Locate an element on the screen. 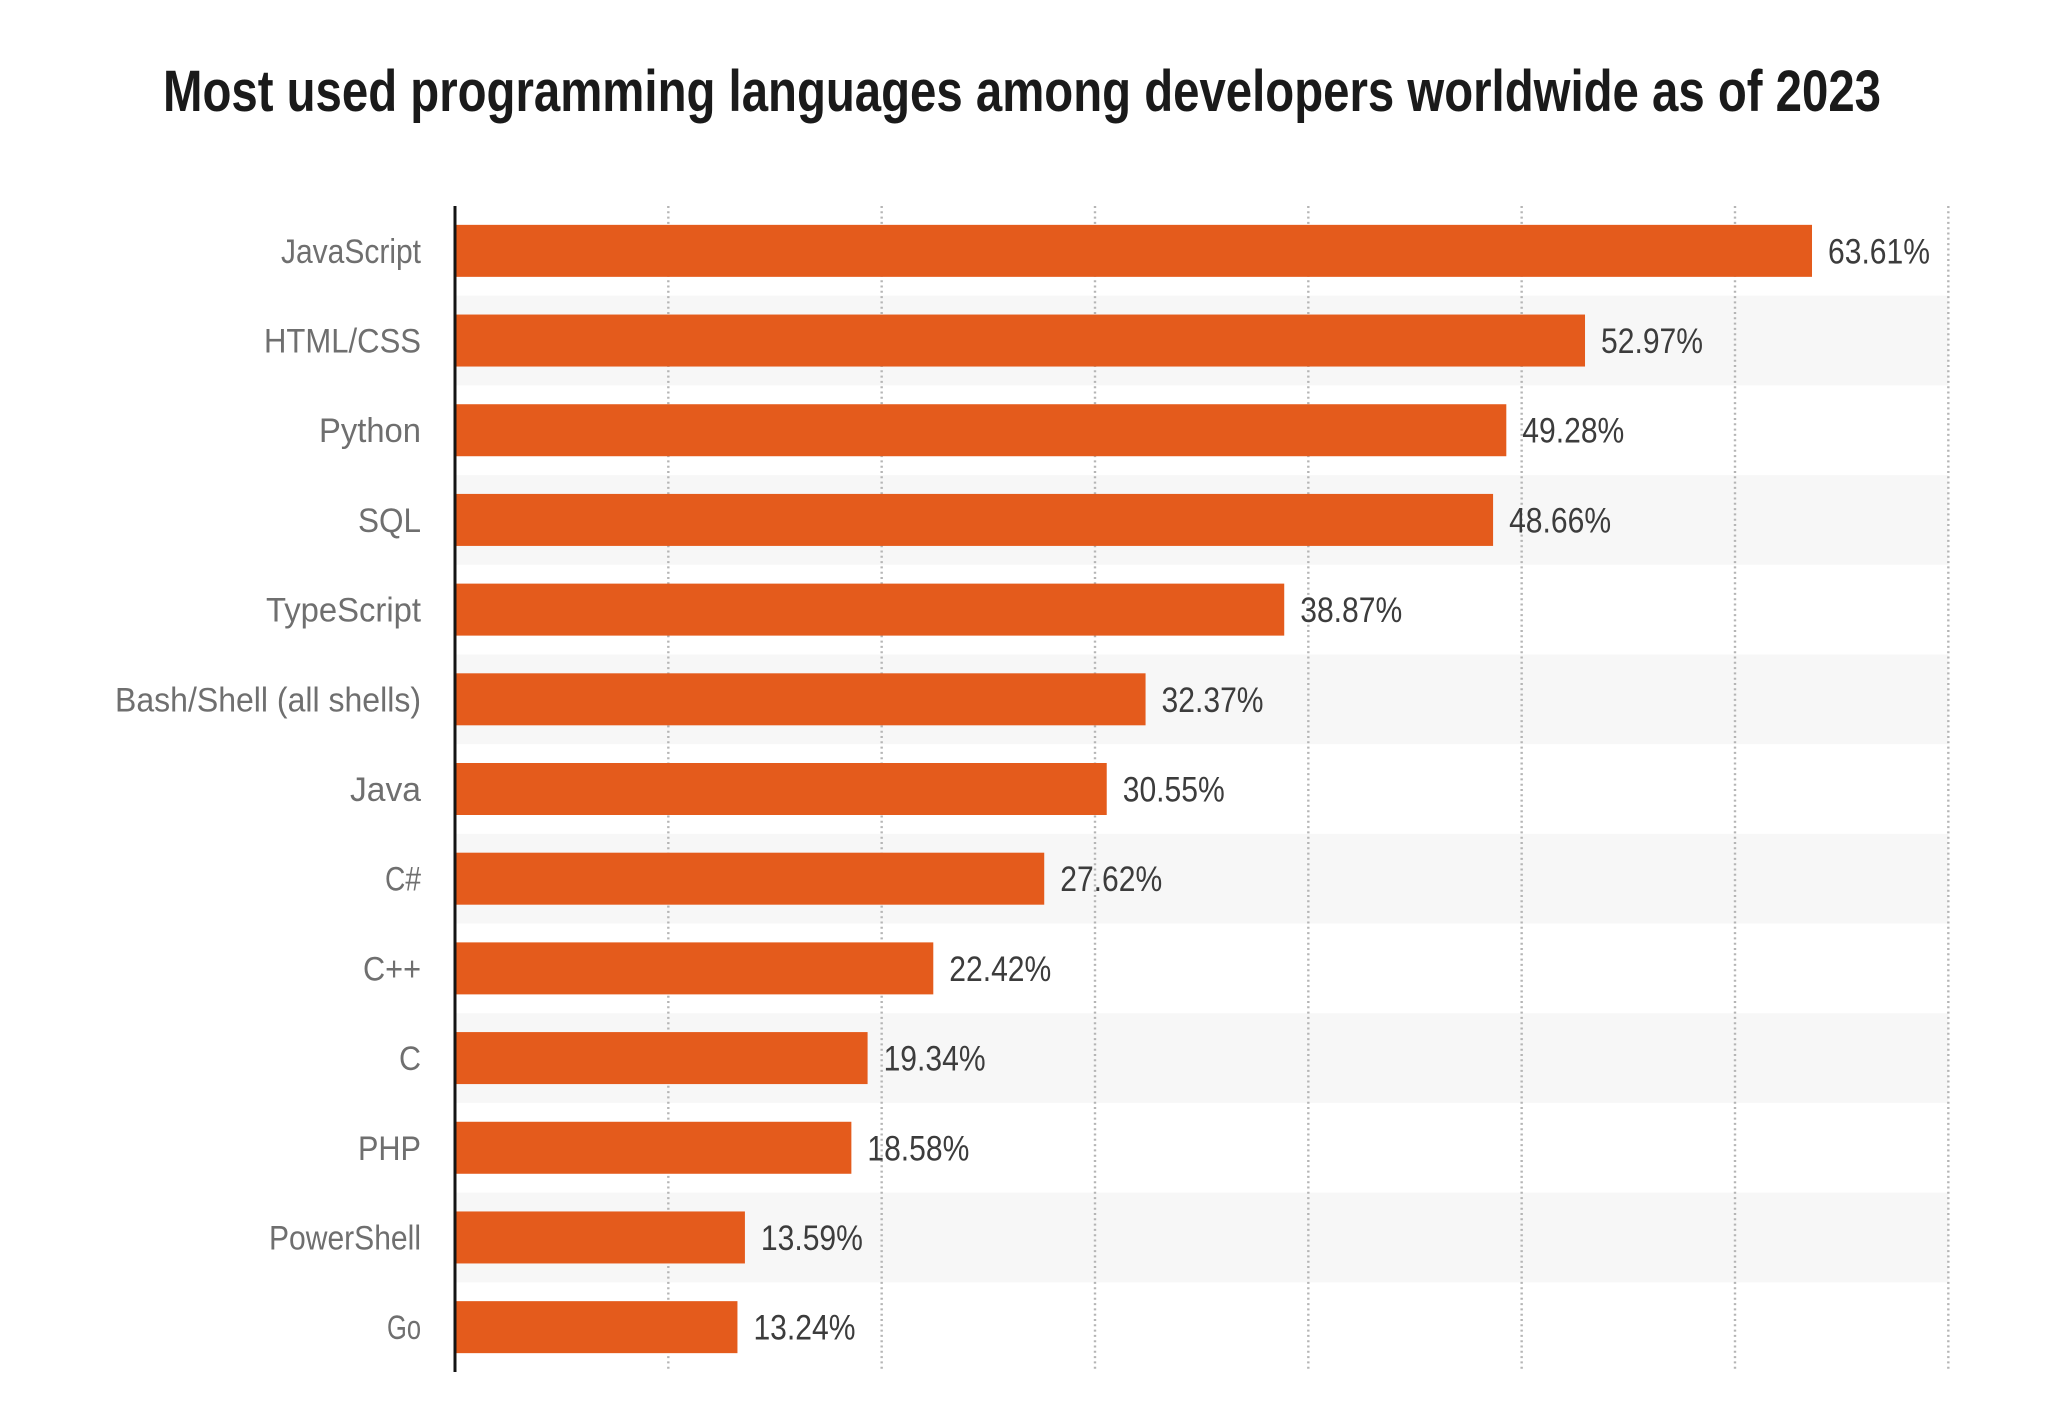 The height and width of the screenshot is (1421, 2048). svg-text: Go is located at coordinates (404, 1328).